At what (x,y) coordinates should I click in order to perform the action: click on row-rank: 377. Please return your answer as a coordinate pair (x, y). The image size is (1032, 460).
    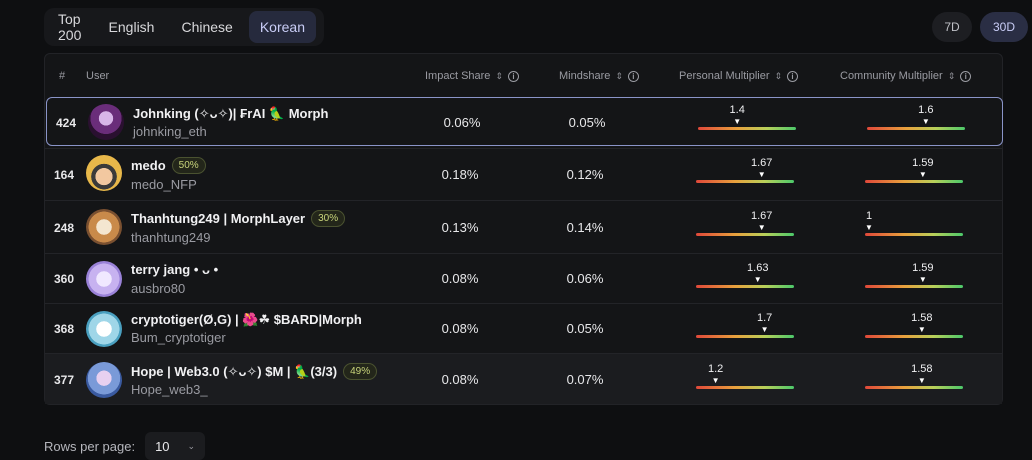
    Looking at the image, I should click on (64, 380).